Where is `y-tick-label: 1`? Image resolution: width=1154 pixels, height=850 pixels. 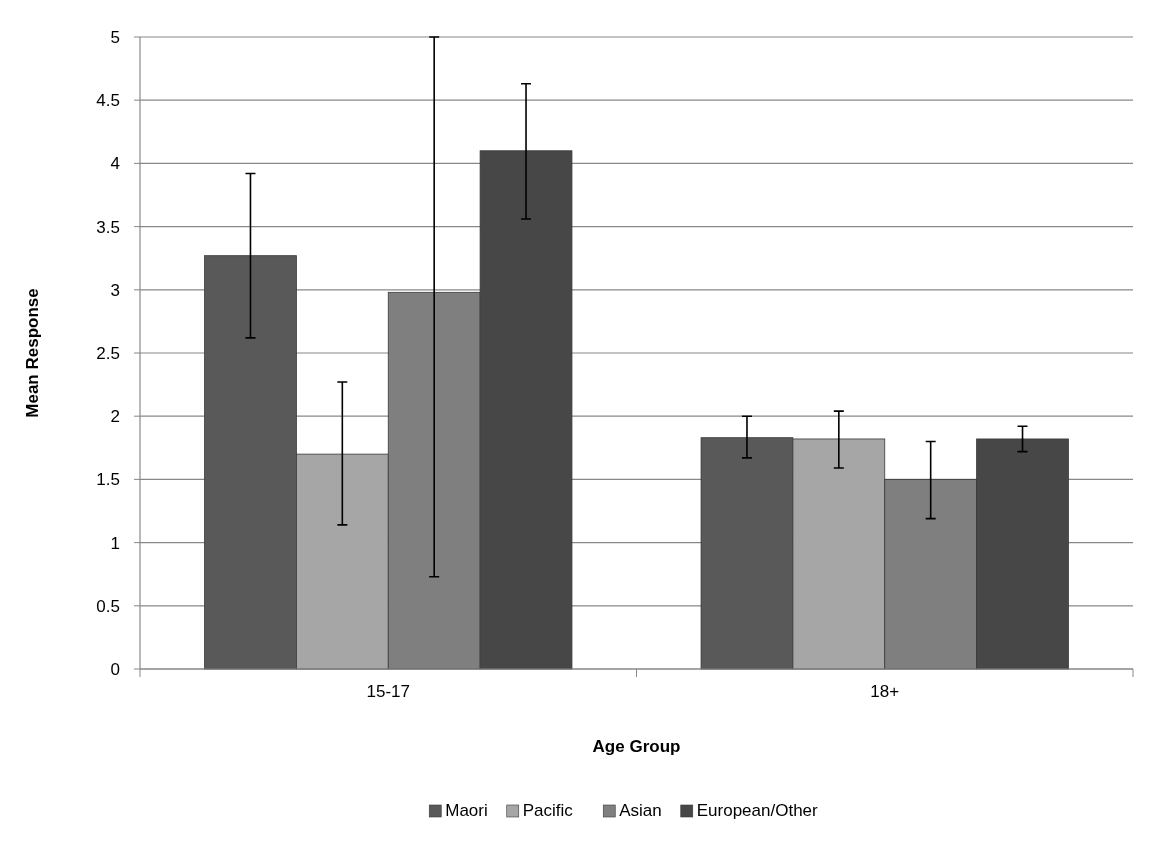 y-tick-label: 1 is located at coordinates (115, 543).